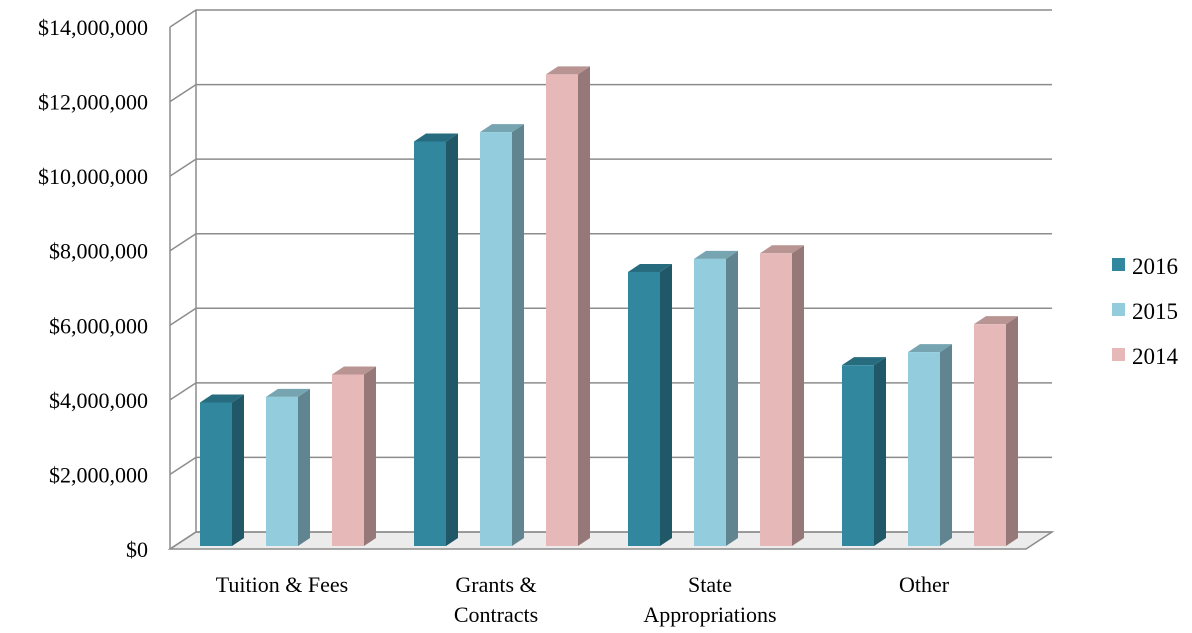  I want to click on legend-label: 2016, so click(1155, 266).